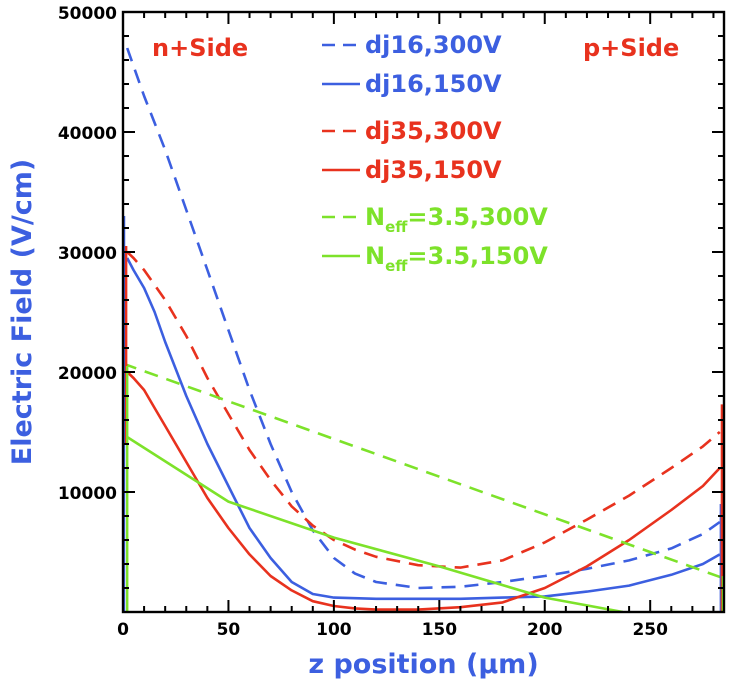 The width and height of the screenshot is (729, 688). I want to click on legend-label: dj35,150V, so click(433, 170).